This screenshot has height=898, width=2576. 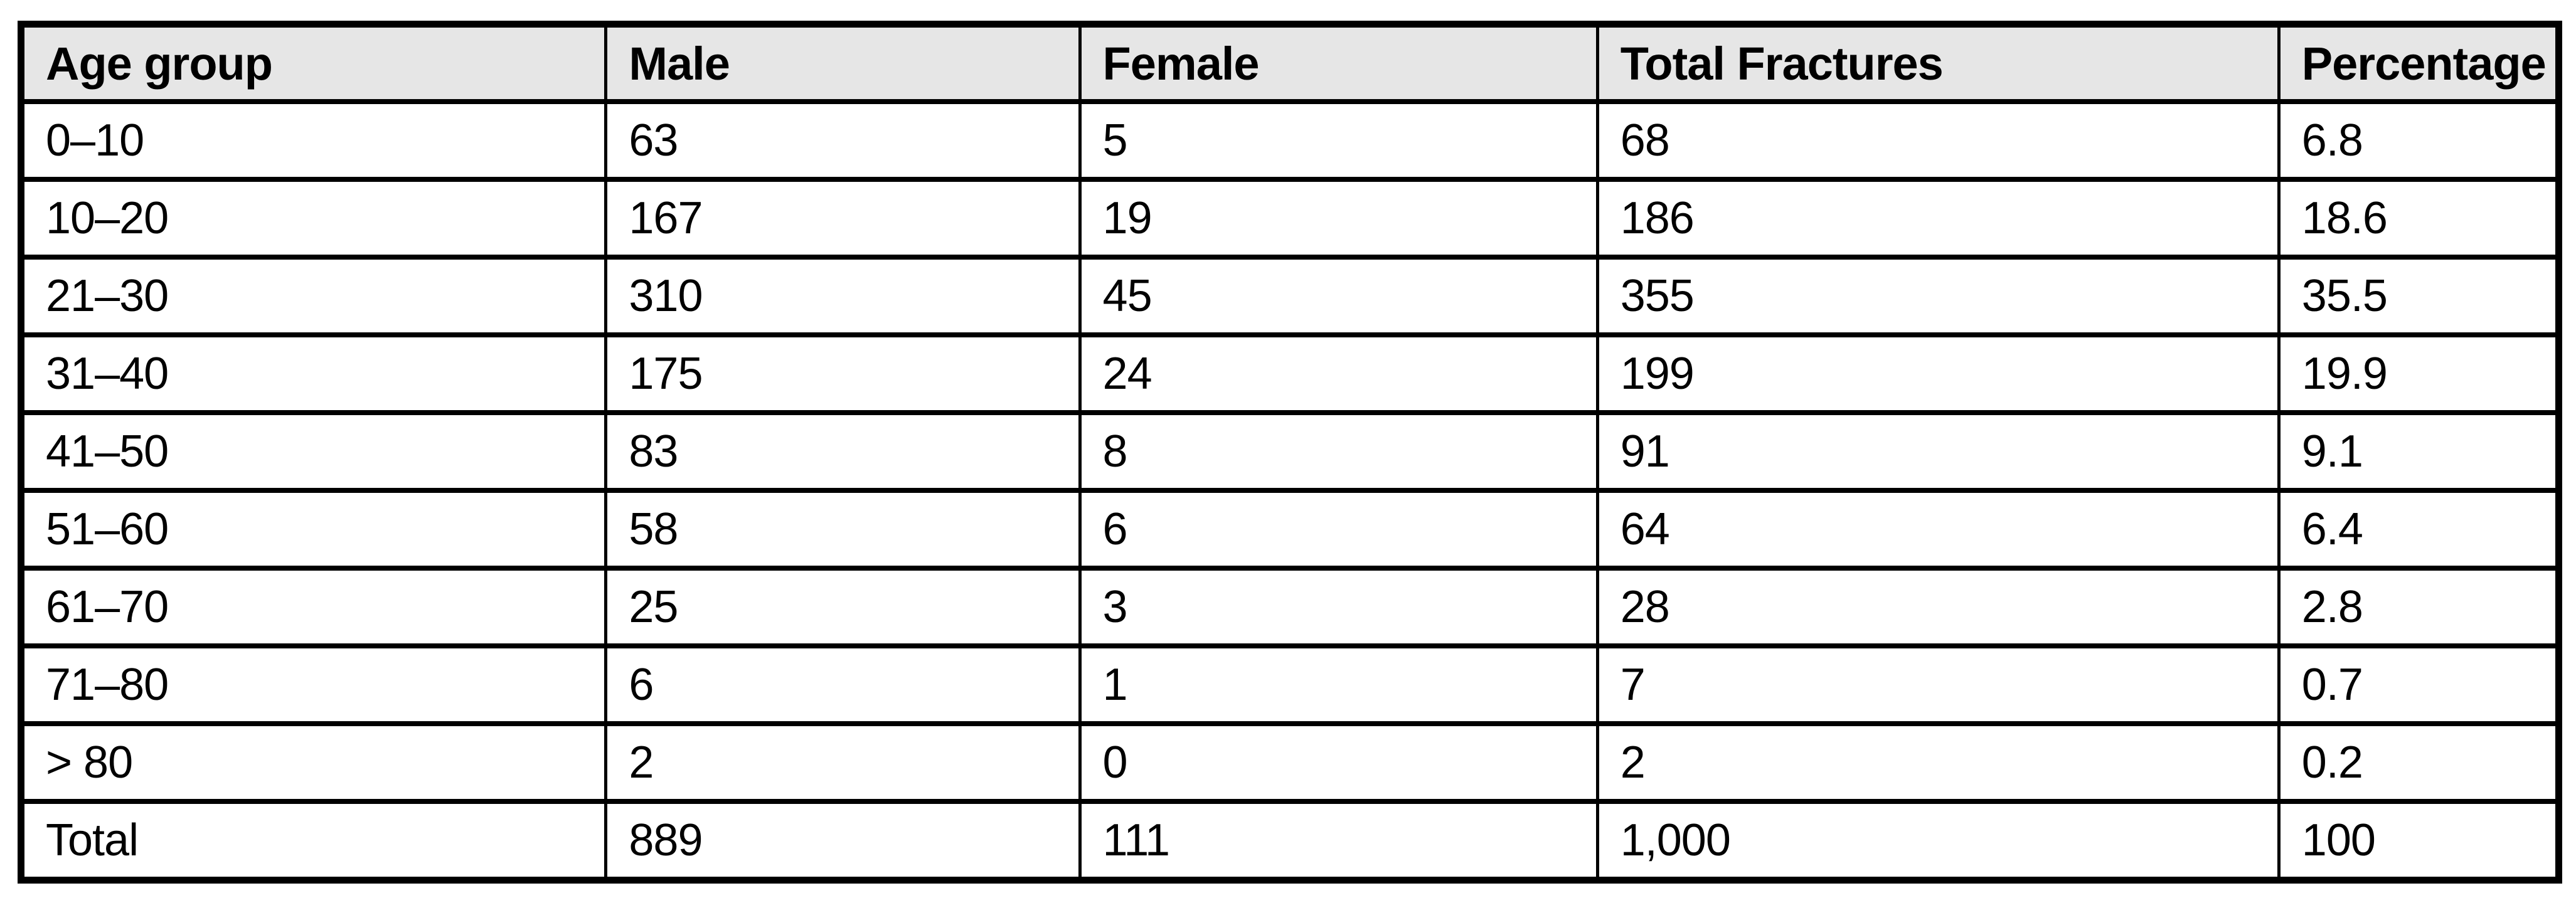 I want to click on table-cell: 355, so click(x=1937, y=295).